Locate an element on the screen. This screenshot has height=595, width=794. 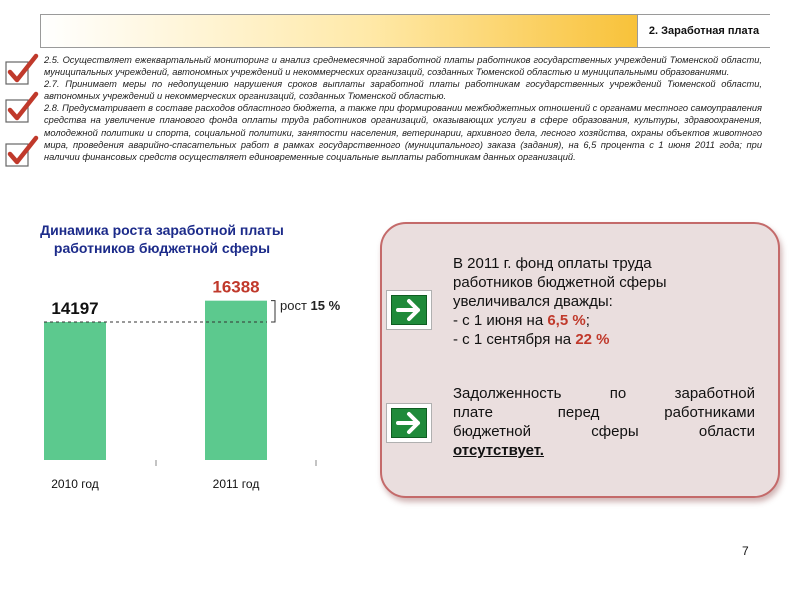
header-bar: 2. Заработная плата is located at coordinates (405, 31).